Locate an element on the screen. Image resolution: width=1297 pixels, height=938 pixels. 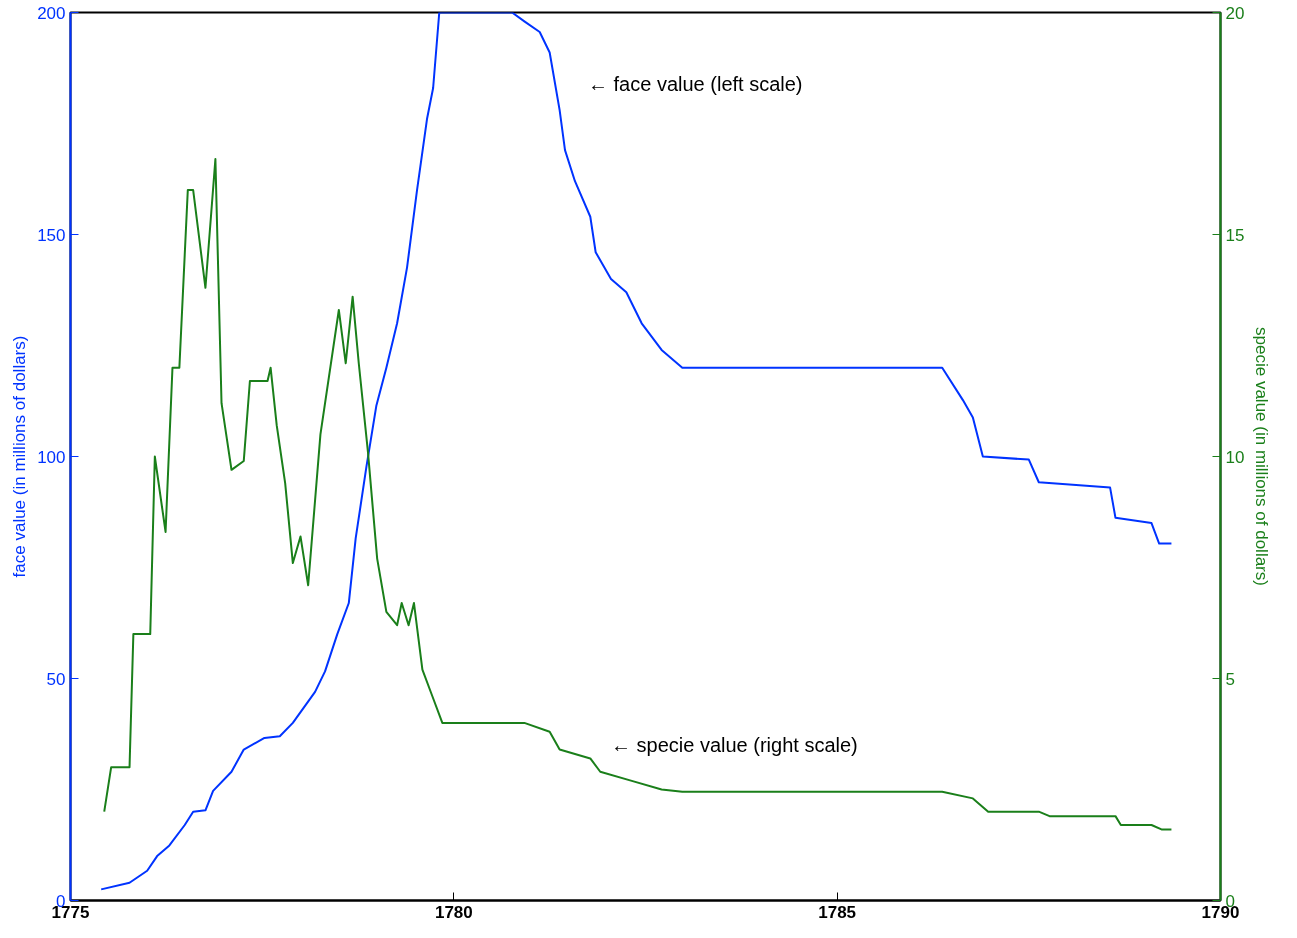
y-tick-label: 200 is located at coordinates (51, 13).